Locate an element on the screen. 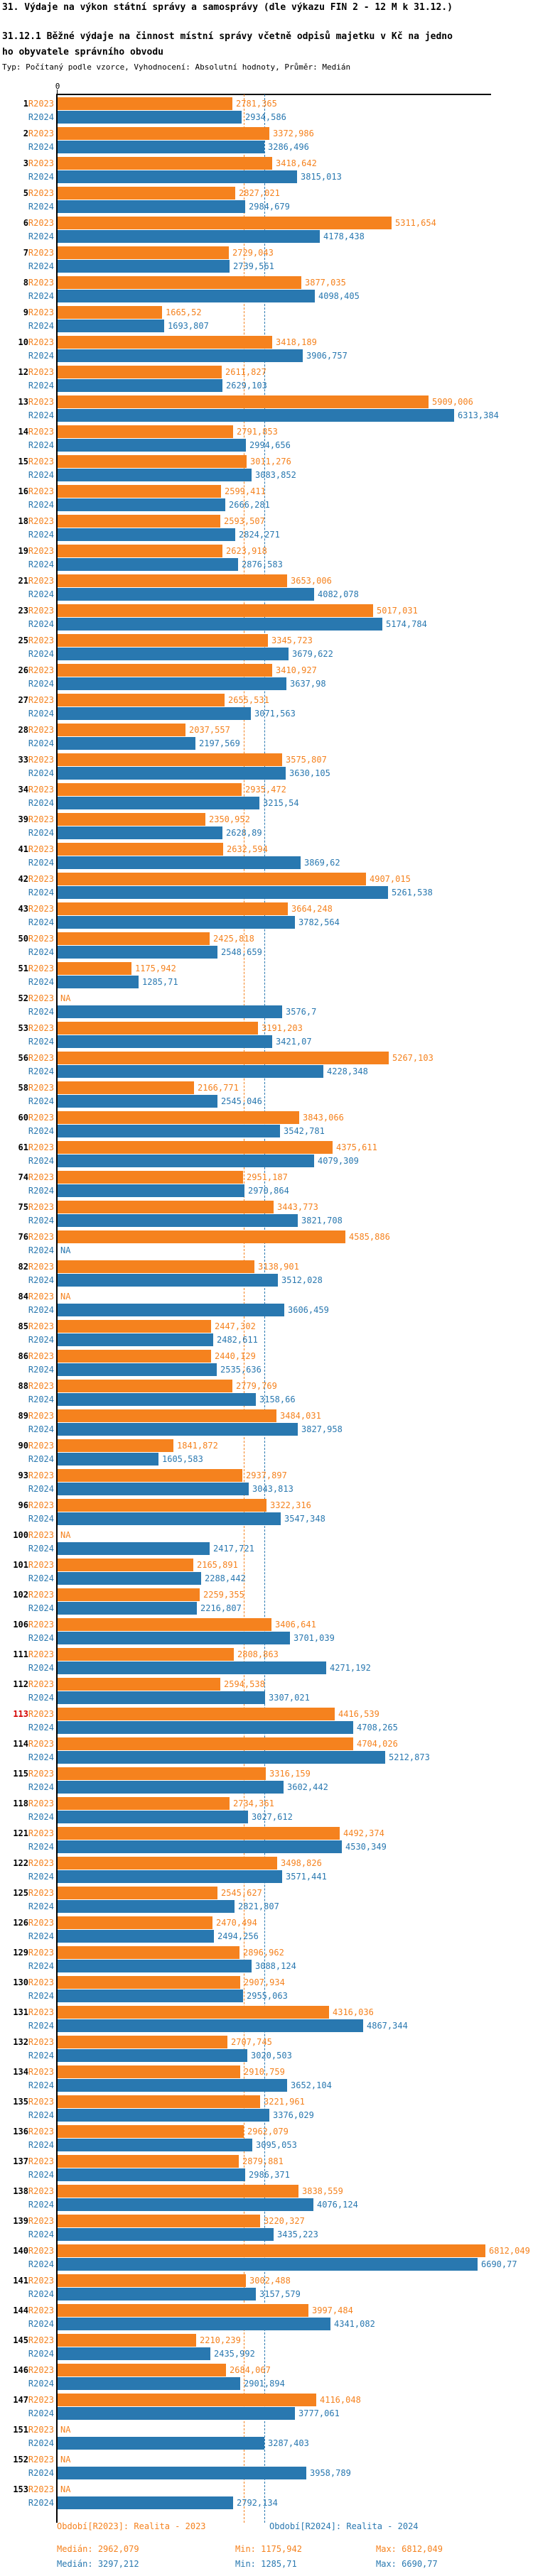 This screenshot has width=533, height=2576. bar-value-label: 2259,355 is located at coordinates (223, 1595).